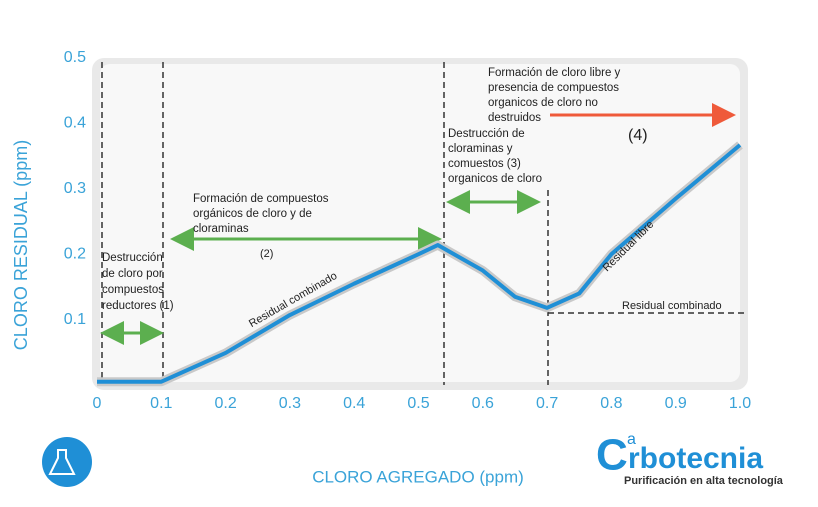  Describe the element at coordinates (97, 403) in the screenshot. I see `x-tick-label: 0` at that location.